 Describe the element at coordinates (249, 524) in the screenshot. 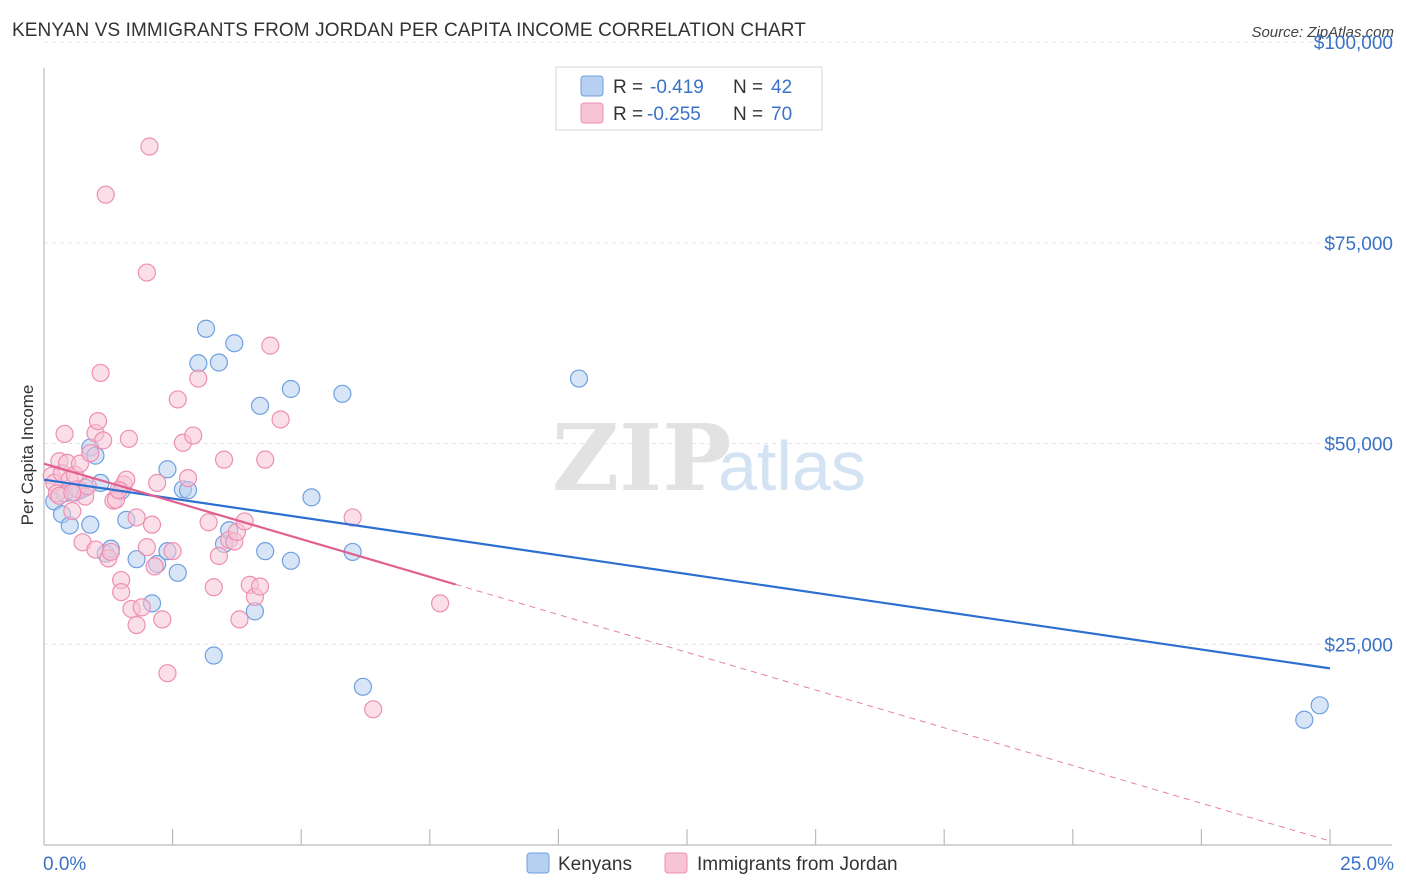

I see `jordan-trend-line` at that location.